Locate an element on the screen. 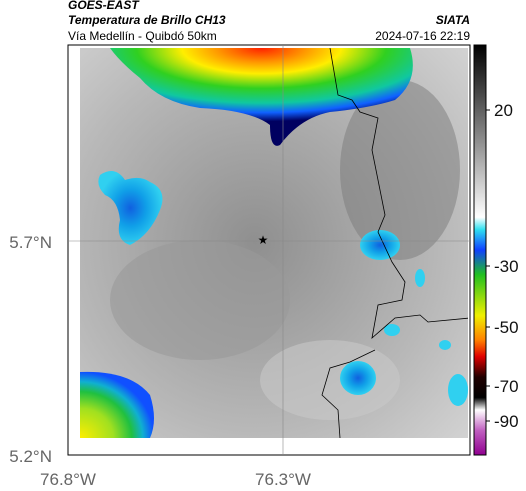 This screenshot has height=491, width=526. lat-label: 5.2°N is located at coordinates (30, 456).